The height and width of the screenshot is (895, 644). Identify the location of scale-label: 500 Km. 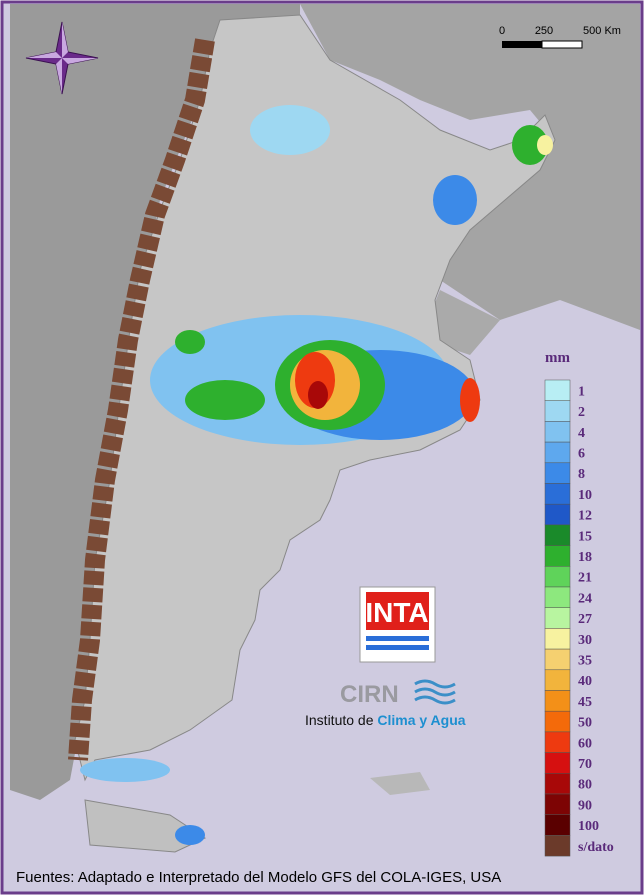
(602, 31).